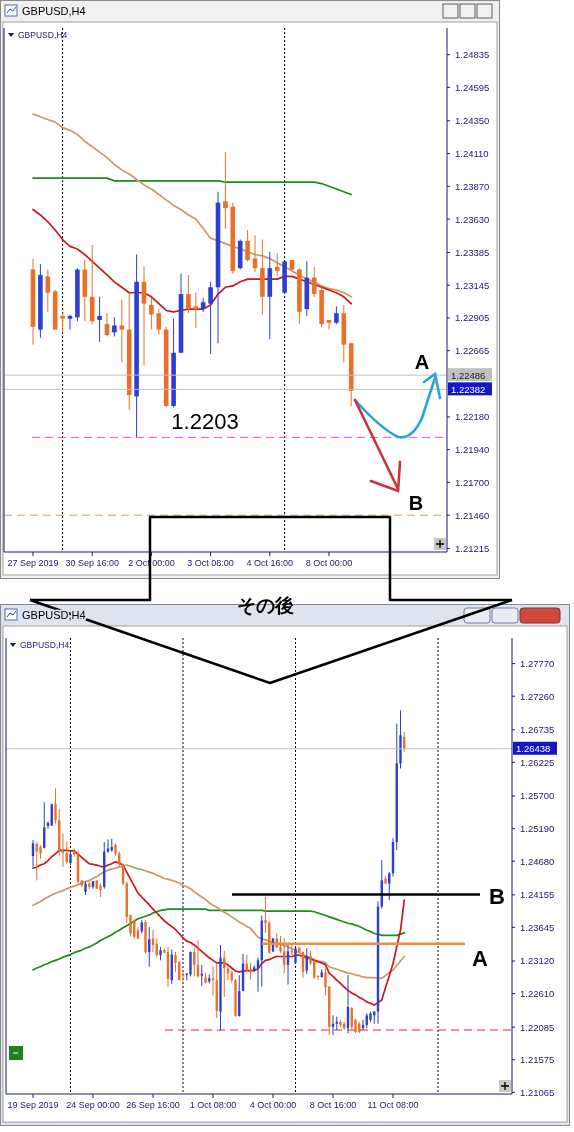 Image resolution: width=574 pixels, height=1132 pixels. I want to click on x-tick-label: 8 Oct 00:00, so click(329, 563).